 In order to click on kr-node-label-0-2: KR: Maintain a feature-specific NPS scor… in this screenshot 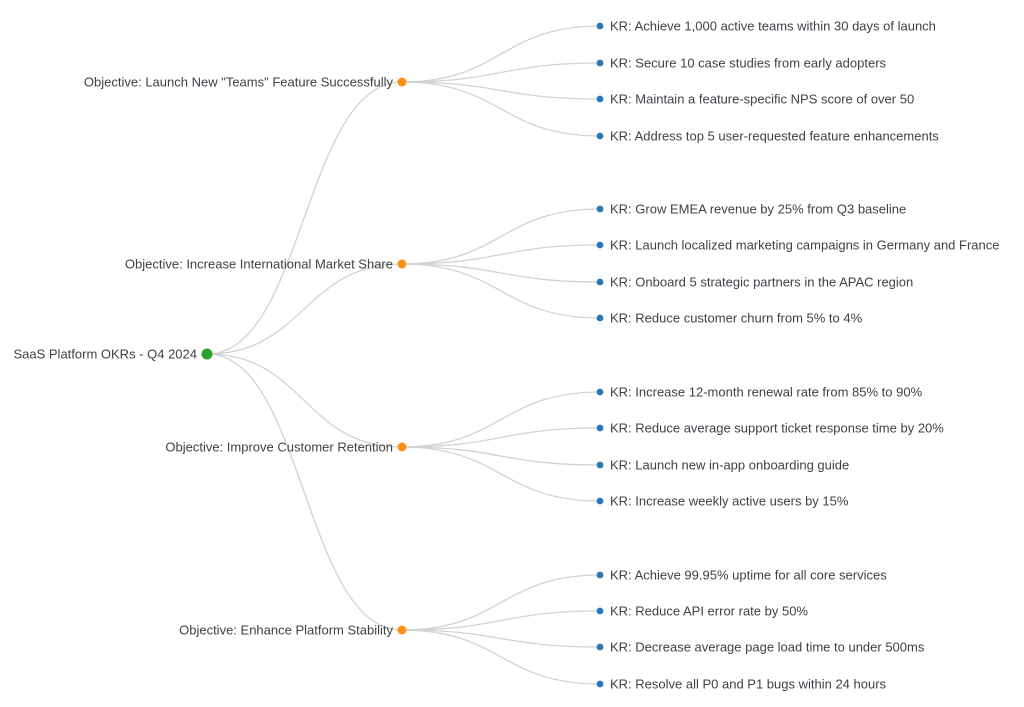, I will do `click(762, 99)`.